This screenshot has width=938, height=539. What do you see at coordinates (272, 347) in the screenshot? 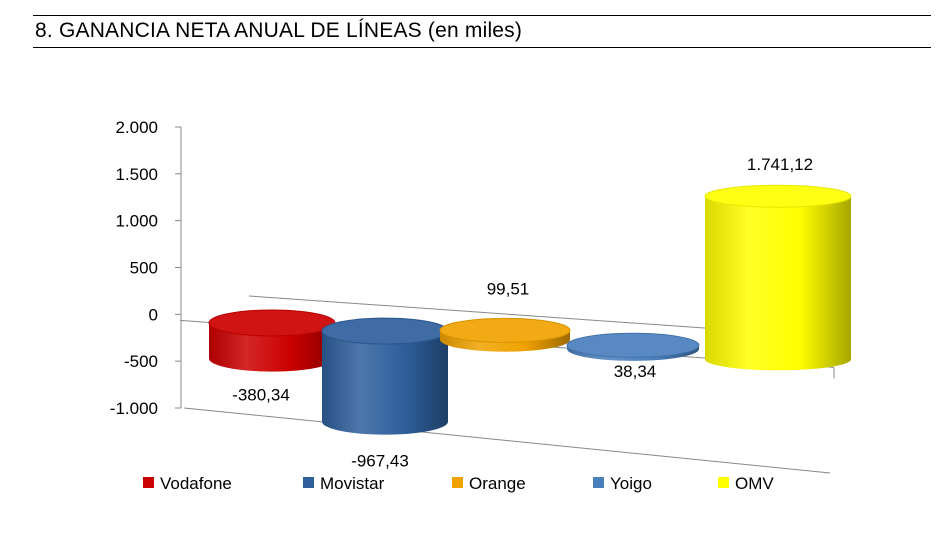
I see `bar-body-vodafone` at bounding box center [272, 347].